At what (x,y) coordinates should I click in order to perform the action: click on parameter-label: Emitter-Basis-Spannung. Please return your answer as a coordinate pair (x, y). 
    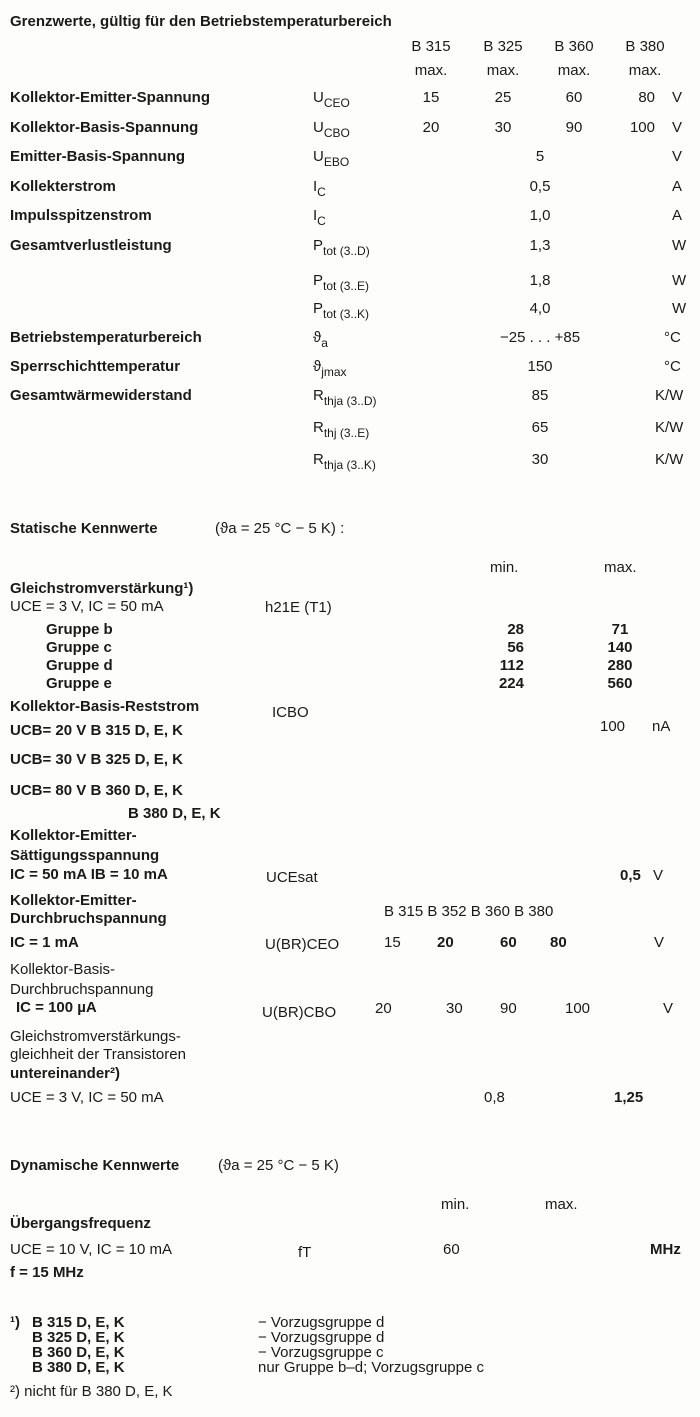
    Looking at the image, I should click on (98, 156).